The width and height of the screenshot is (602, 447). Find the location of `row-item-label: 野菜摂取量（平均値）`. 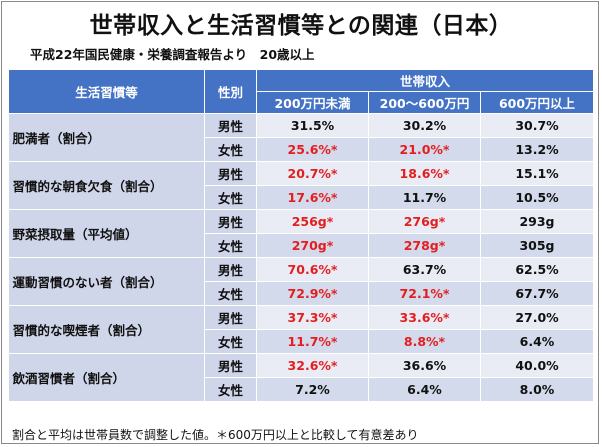

row-item-label: 野菜摂取量（平均値） is located at coordinates (106, 233).